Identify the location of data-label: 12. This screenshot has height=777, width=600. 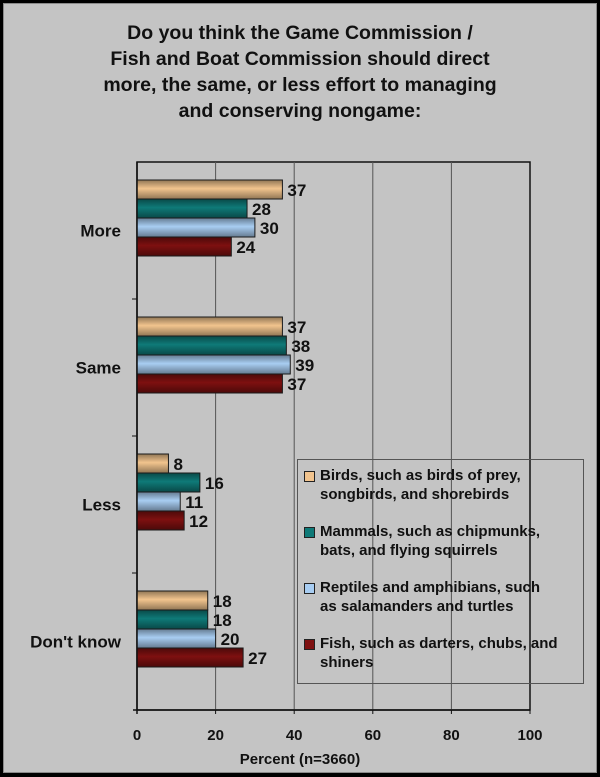
(198, 521).